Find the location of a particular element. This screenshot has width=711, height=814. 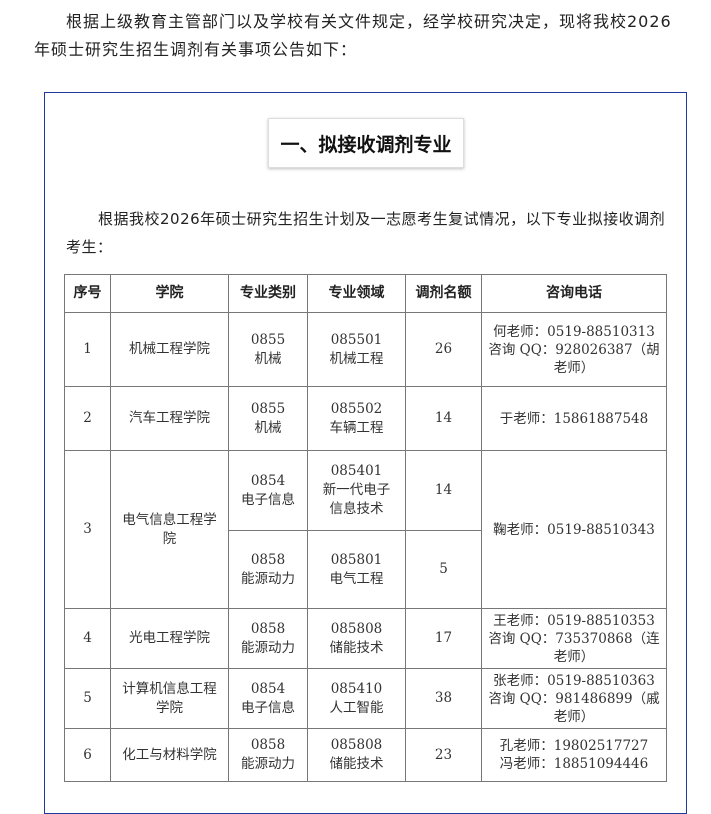

major-field-line: 电气工程 is located at coordinates (356, 578).